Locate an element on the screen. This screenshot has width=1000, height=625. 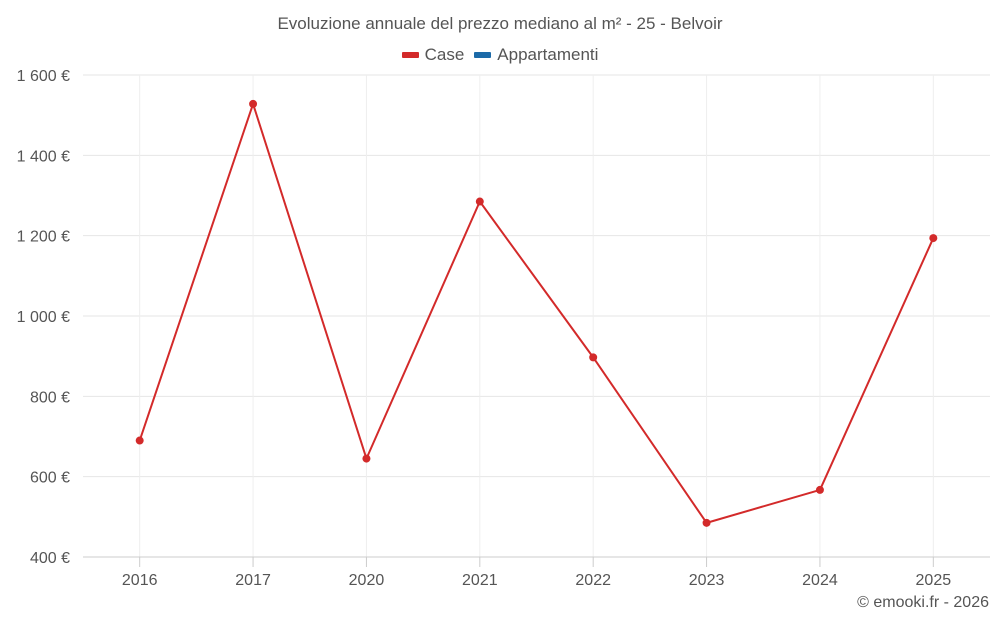
y-tick-label: 800 € is located at coordinates (50, 397).